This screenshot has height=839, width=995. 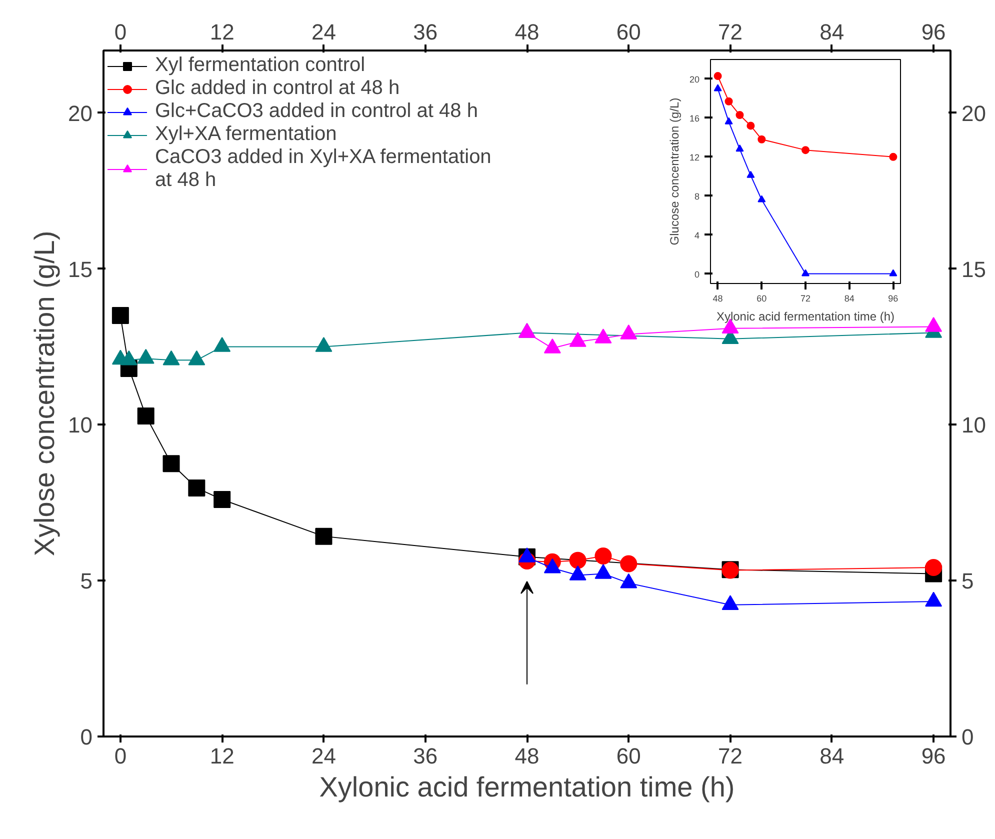 What do you see at coordinates (80, 425) in the screenshot?
I see `y-tick-label: 10` at bounding box center [80, 425].